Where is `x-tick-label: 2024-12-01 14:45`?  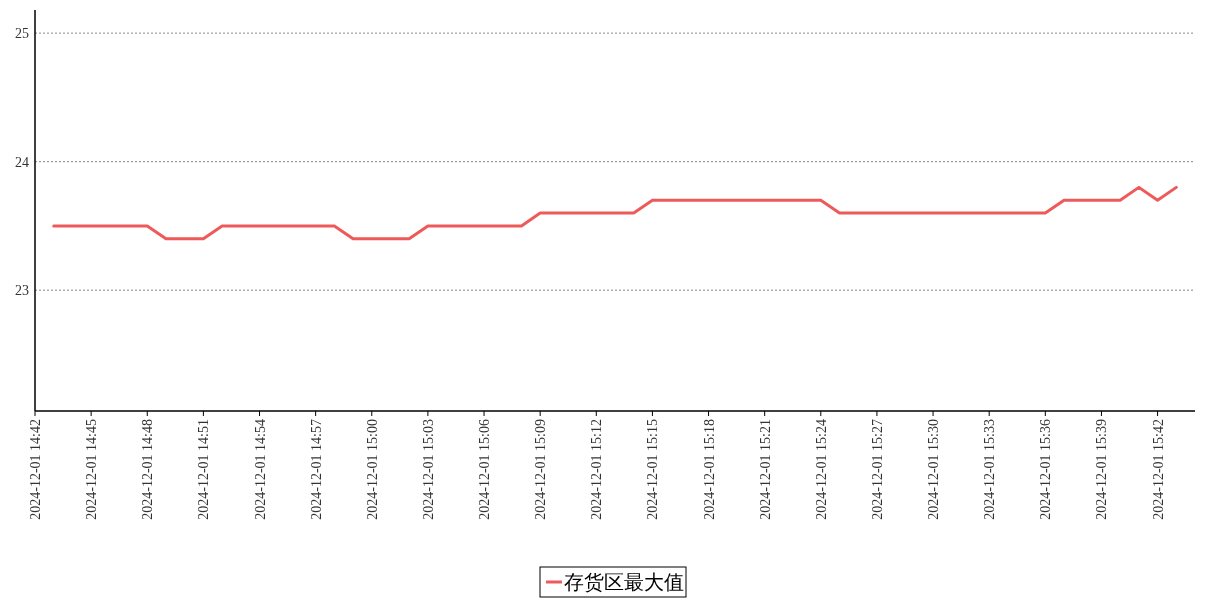 x-tick-label: 2024-12-01 14:45 is located at coordinates (92, 469).